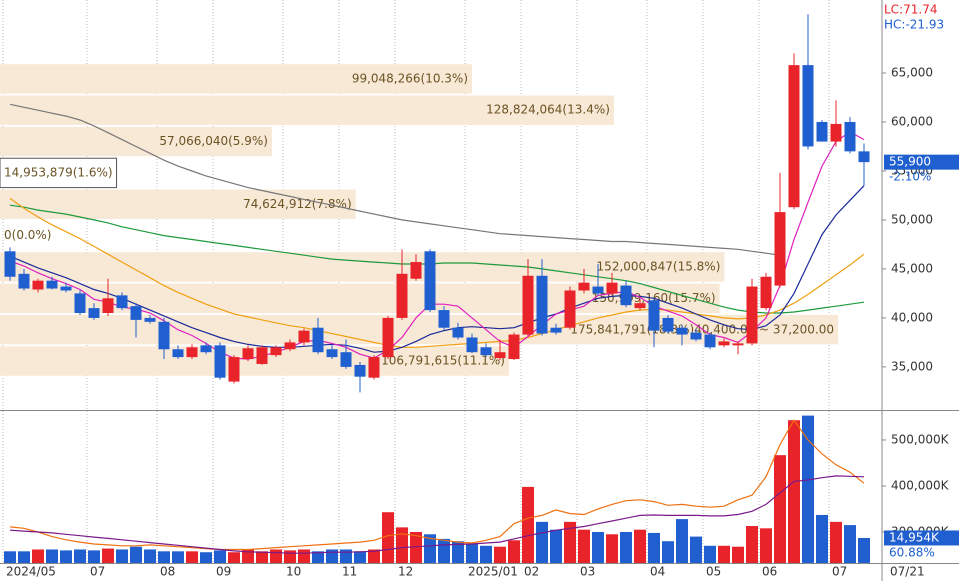  I want to click on last-value-box, so click(921, 162).